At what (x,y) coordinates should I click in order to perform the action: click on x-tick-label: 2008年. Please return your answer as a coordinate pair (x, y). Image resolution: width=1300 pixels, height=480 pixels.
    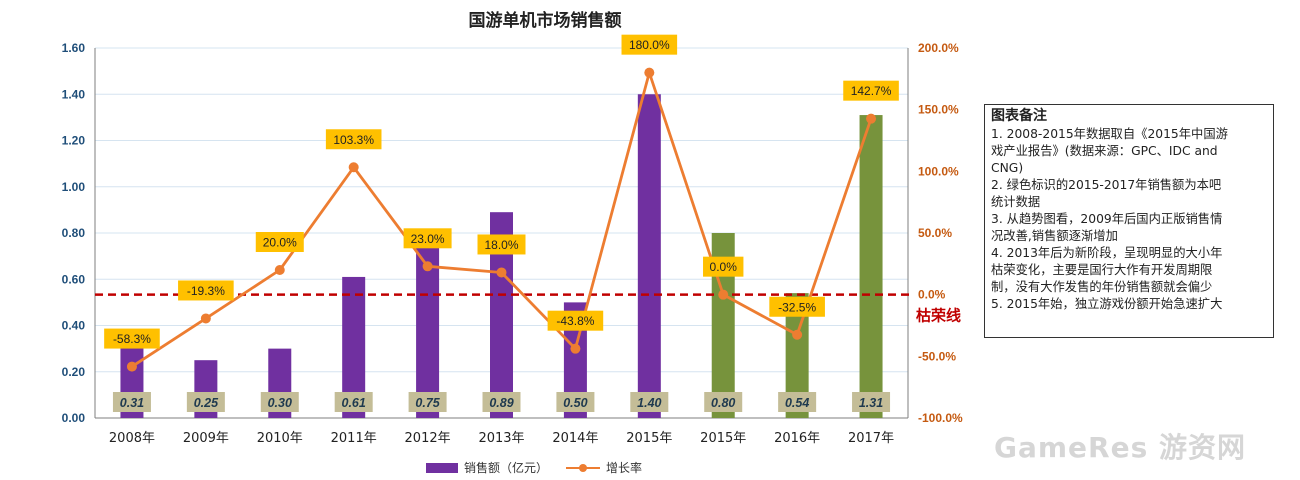
    Looking at the image, I should click on (132, 438).